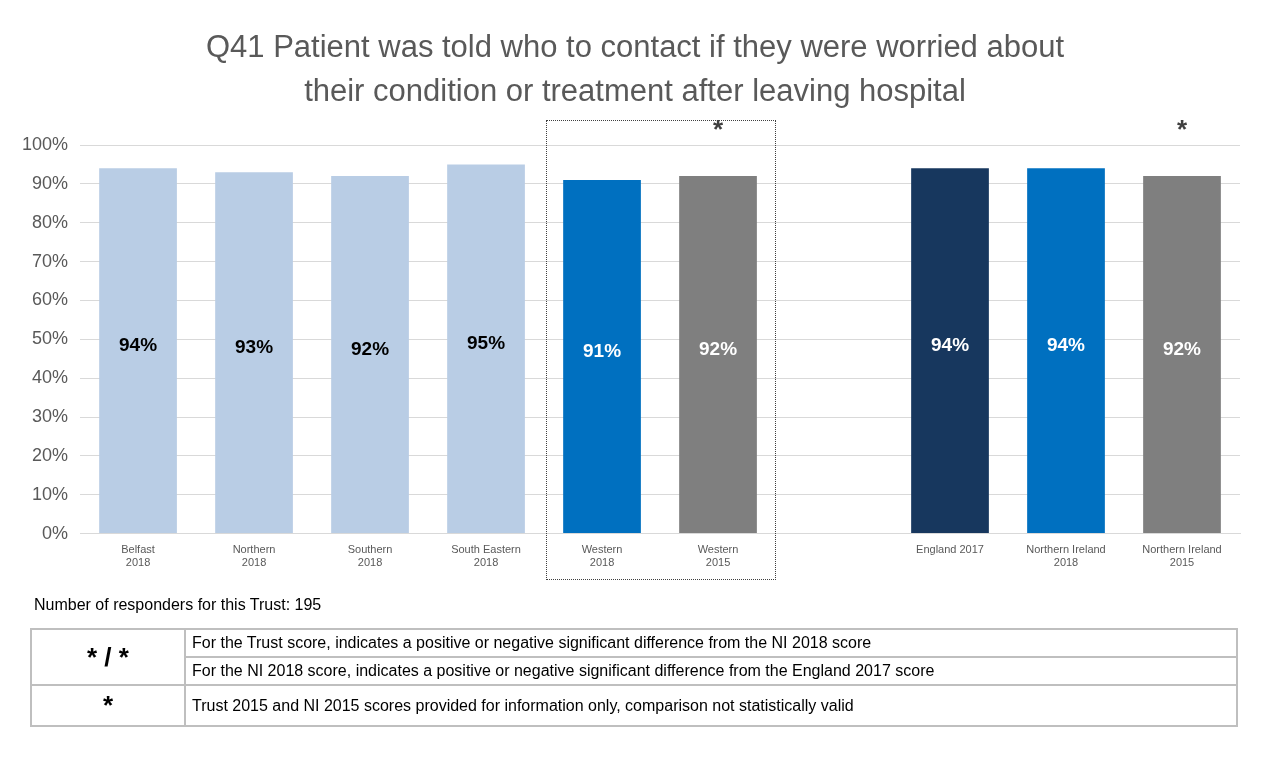  Describe the element at coordinates (486, 343) in the screenshot. I see `data-label: 95%` at that location.